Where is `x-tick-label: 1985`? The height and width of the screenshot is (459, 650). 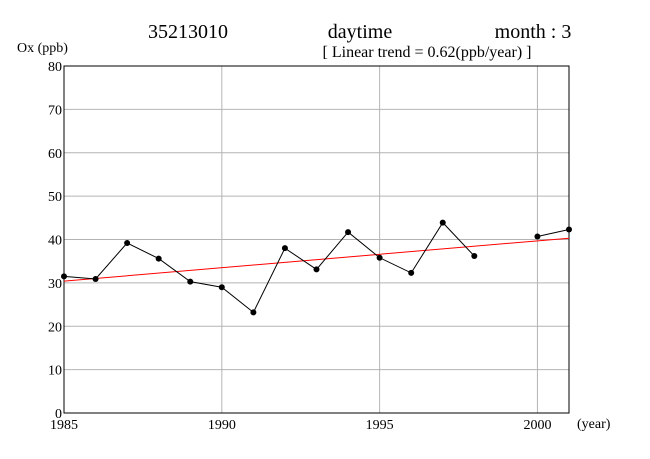 x-tick-label: 1985 is located at coordinates (64, 425).